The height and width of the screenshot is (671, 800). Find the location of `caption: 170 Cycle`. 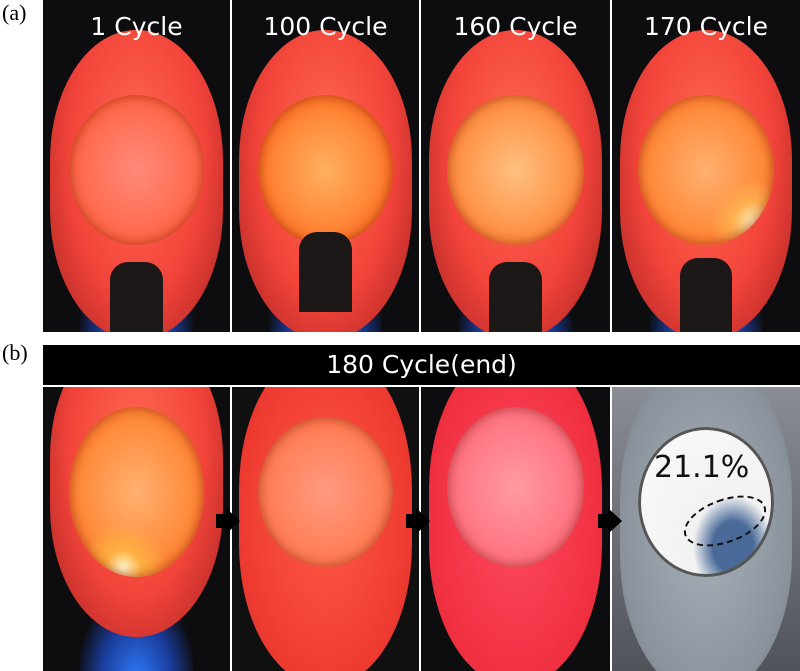

caption: 170 Cycle is located at coordinates (706, 26).